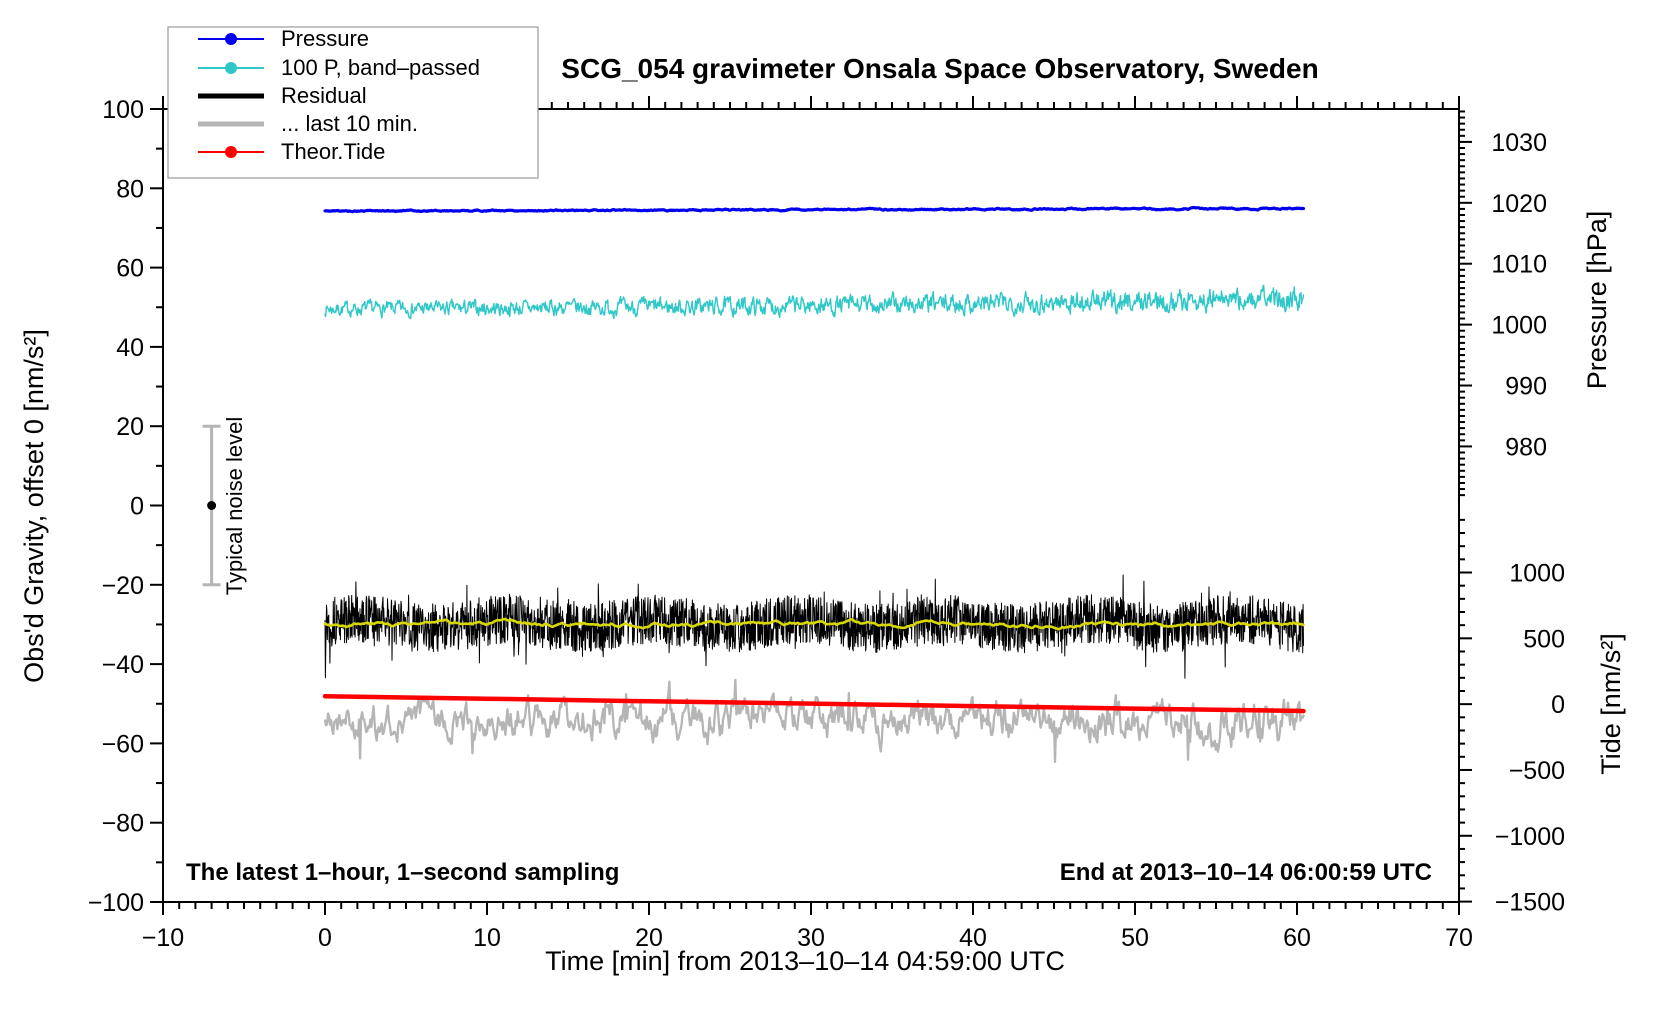  I want to click on tide-tick-label: −1500, so click(1530, 903).